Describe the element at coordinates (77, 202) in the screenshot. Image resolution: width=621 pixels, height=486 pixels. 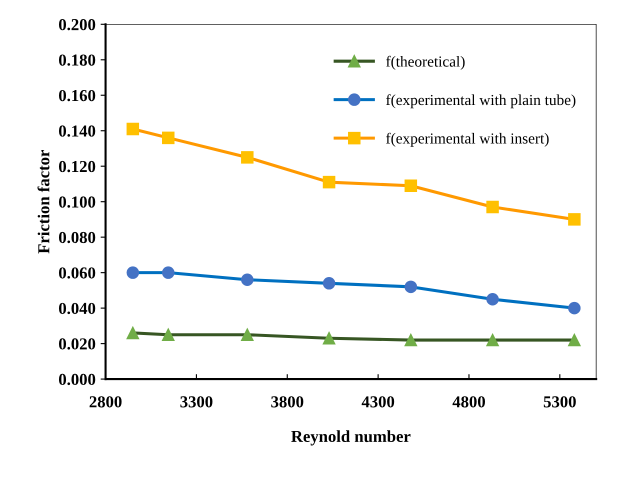
I see `y-tick-label: 0.100` at that location.